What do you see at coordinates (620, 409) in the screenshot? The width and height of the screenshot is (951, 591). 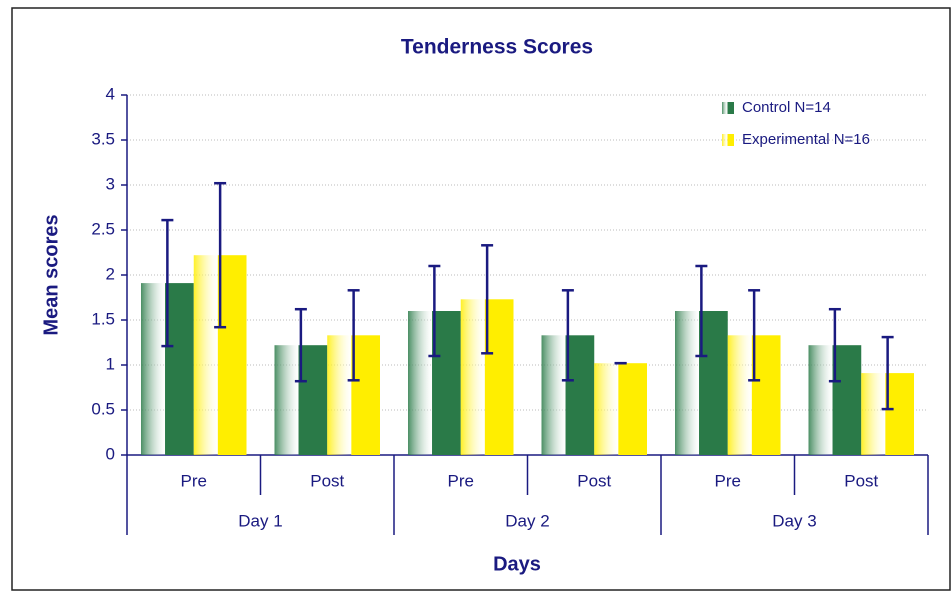 I see `bar` at bounding box center [620, 409].